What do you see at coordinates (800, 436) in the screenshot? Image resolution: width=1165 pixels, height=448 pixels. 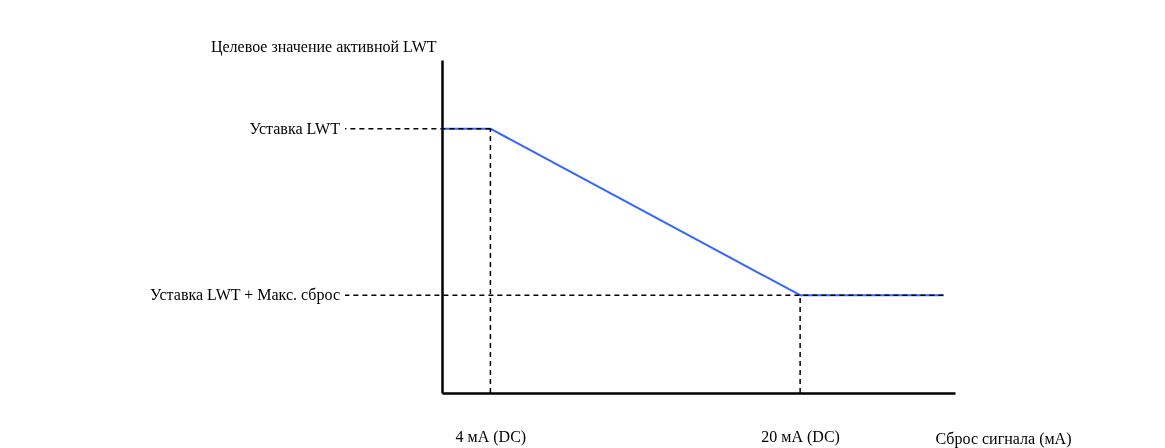 I see `x-tick-label: 20 мА (DC)` at bounding box center [800, 436].